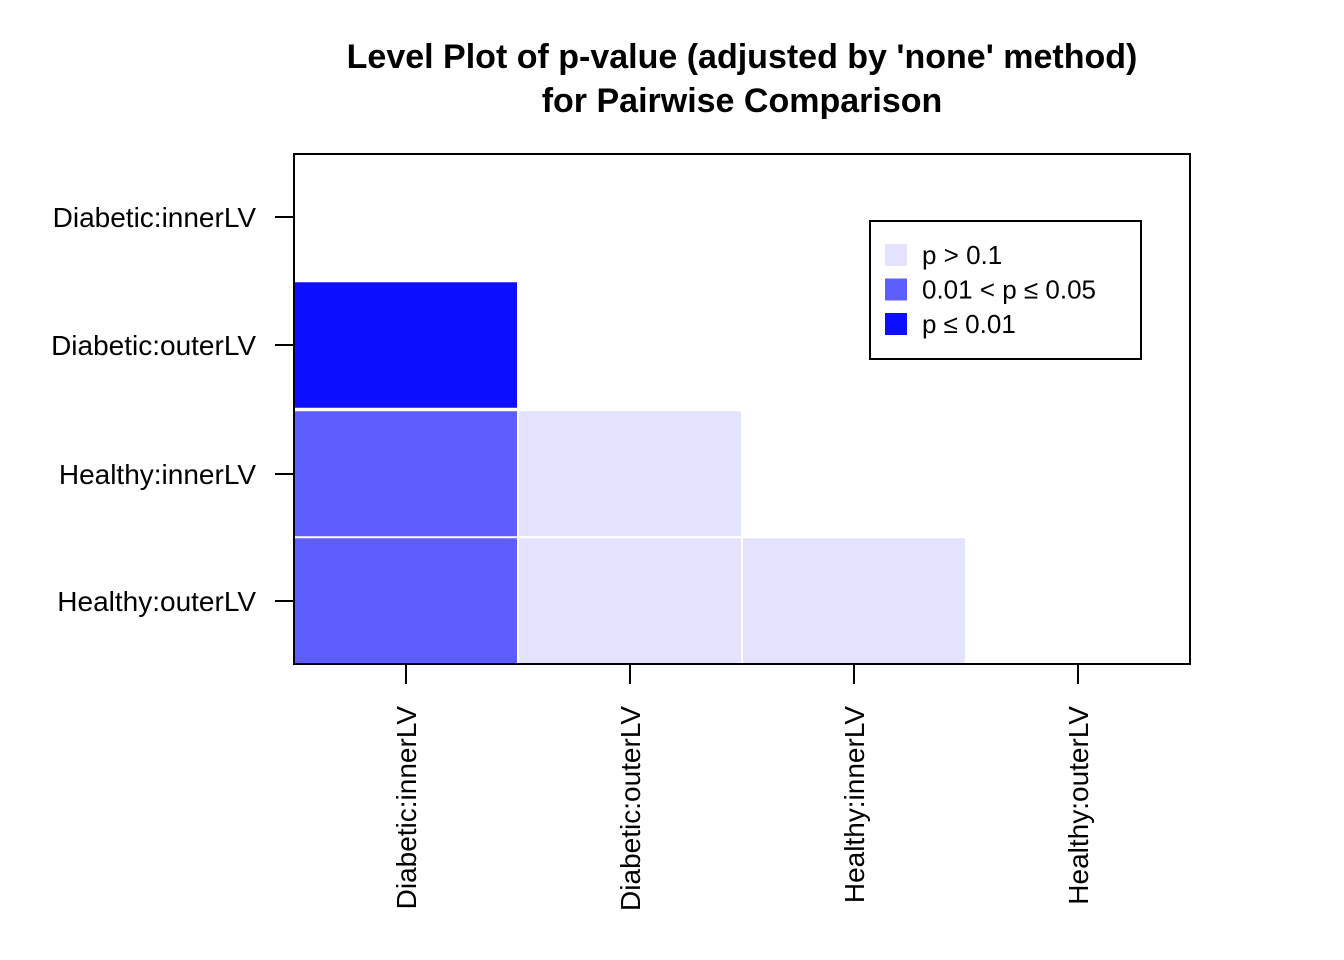 This screenshot has width=1344, height=960. Describe the element at coordinates (1078, 805) in the screenshot. I see `x-tick-label-3: Healthy:outerLV` at that location.